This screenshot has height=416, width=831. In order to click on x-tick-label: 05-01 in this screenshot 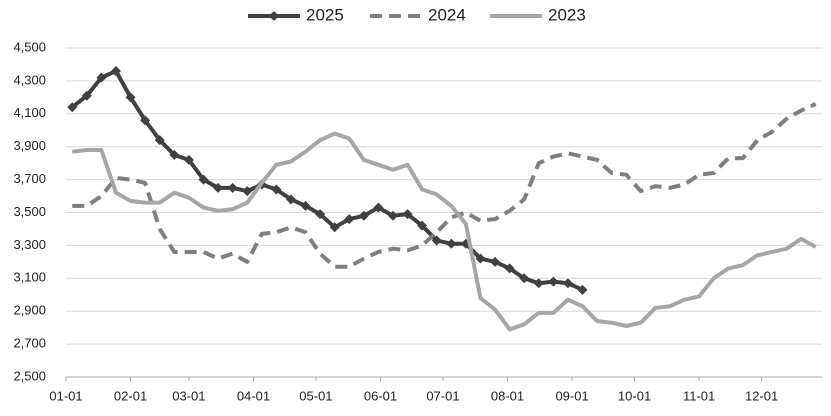, I will do `click(315, 395)`.